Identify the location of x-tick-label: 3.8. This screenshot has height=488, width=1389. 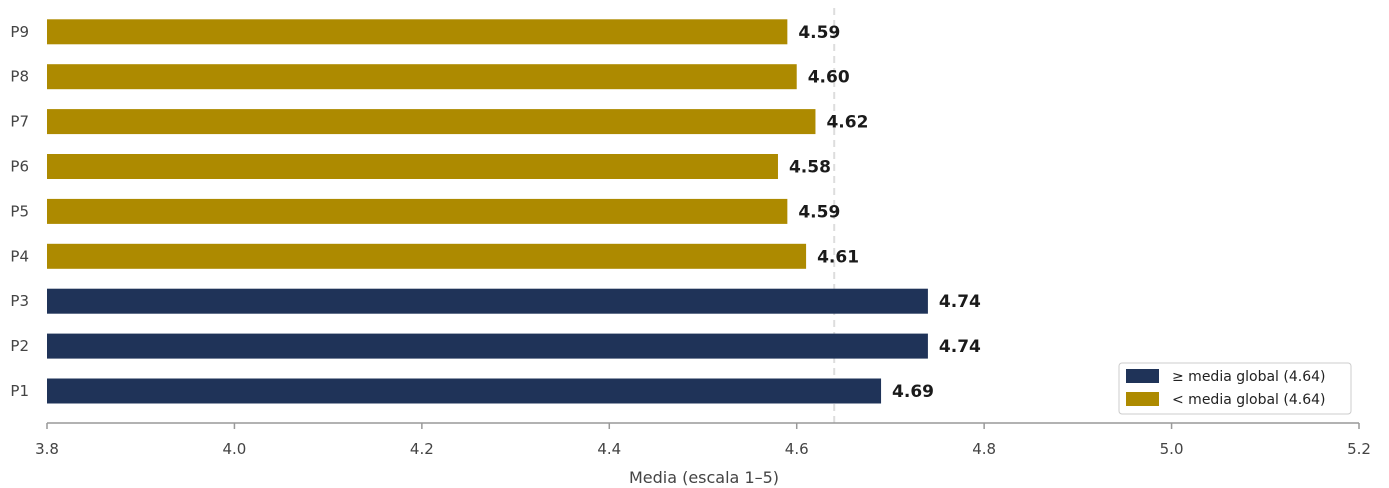
(47, 449).